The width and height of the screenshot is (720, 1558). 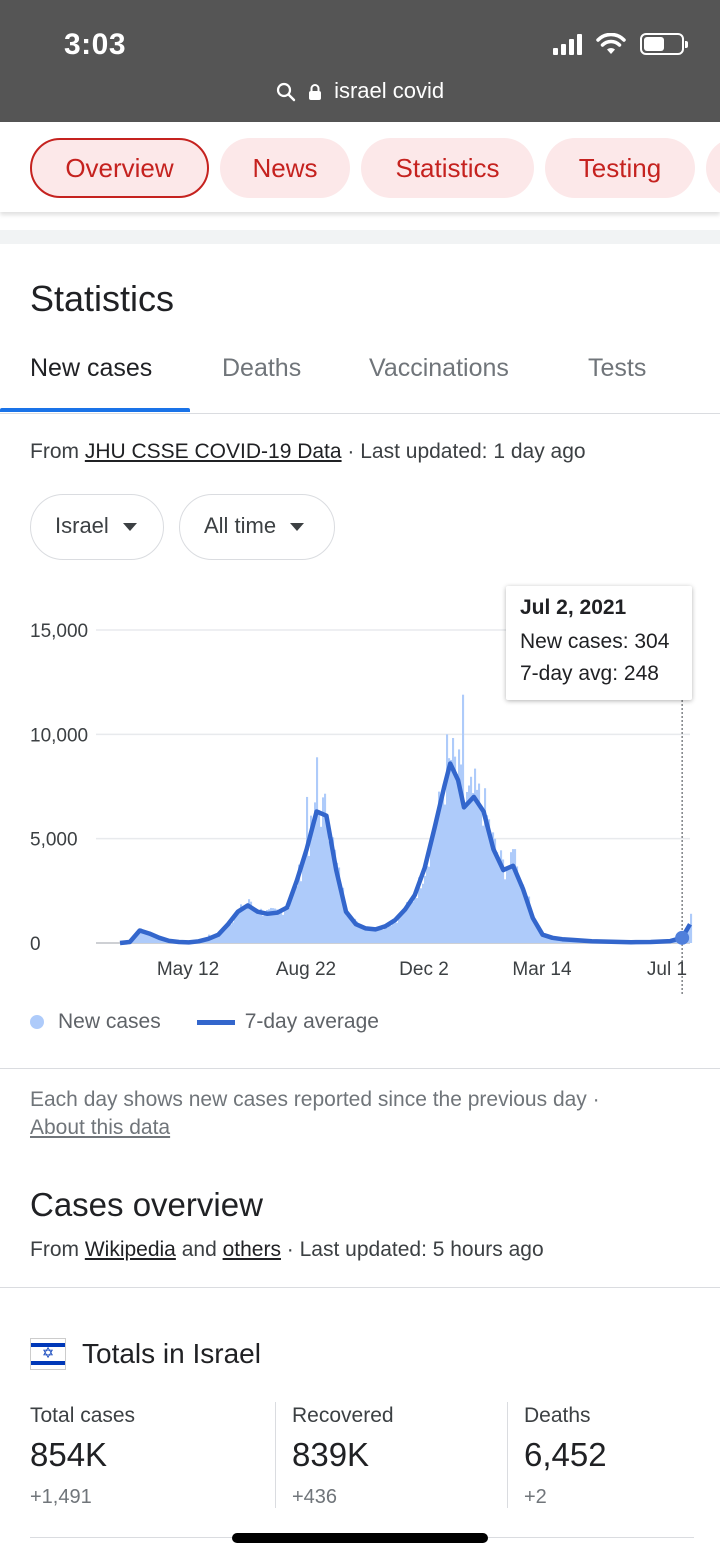 I want to click on section-gap, so click(x=360, y=237).